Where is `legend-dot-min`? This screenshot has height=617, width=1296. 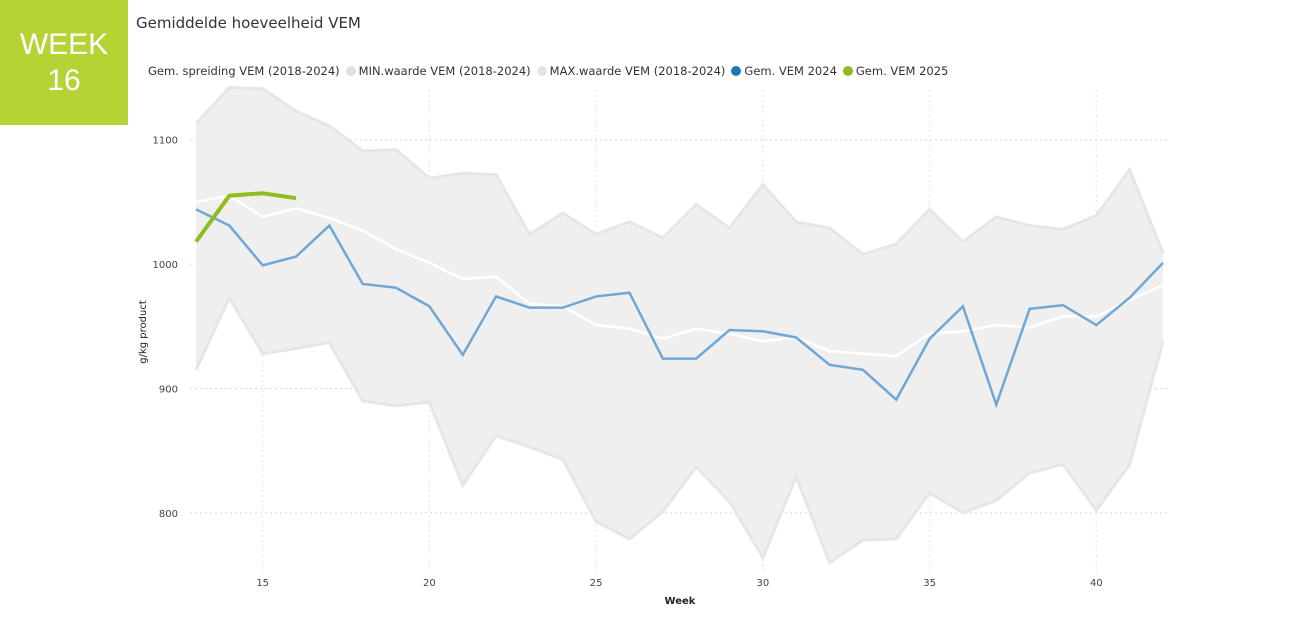
legend-dot-min is located at coordinates (350, 71).